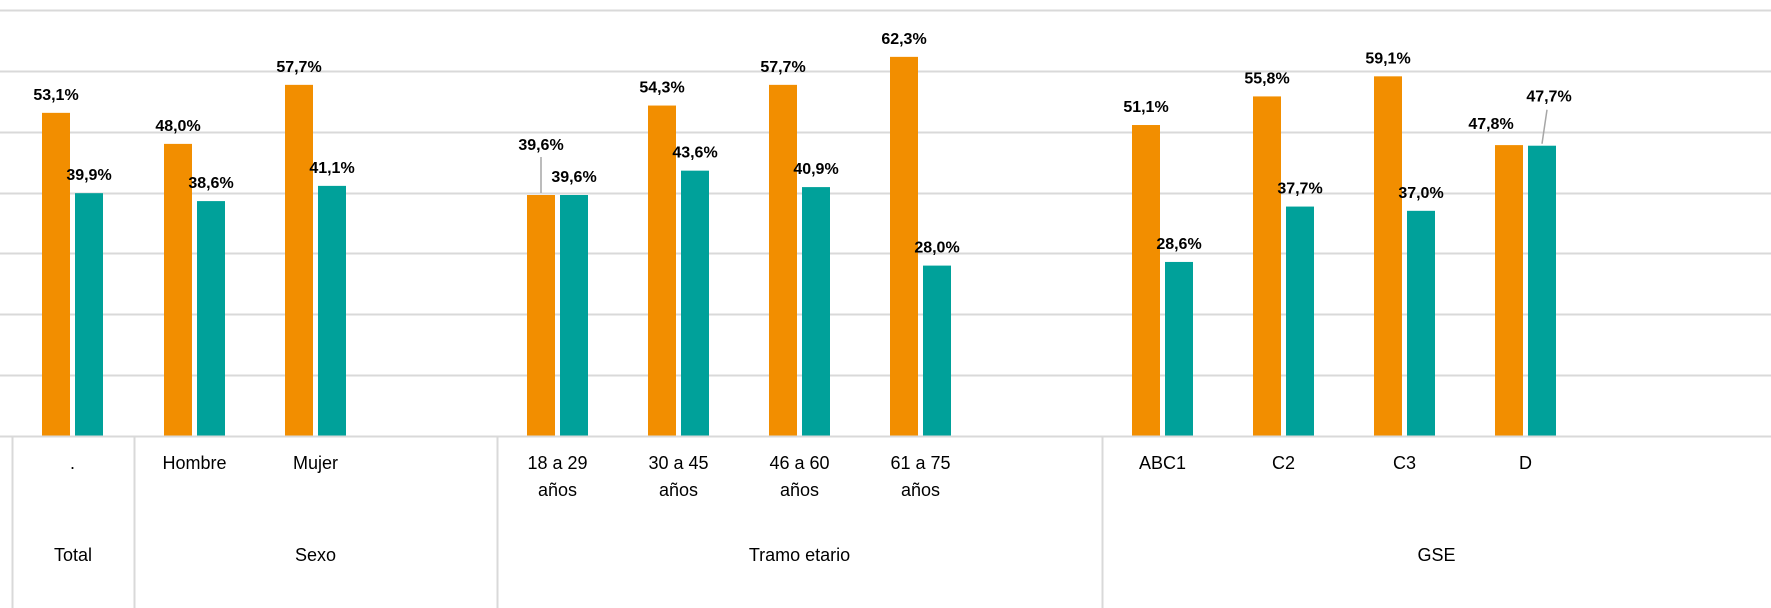 The width and height of the screenshot is (1771, 608). I want to click on group-label: Tramo etario, so click(799, 555).